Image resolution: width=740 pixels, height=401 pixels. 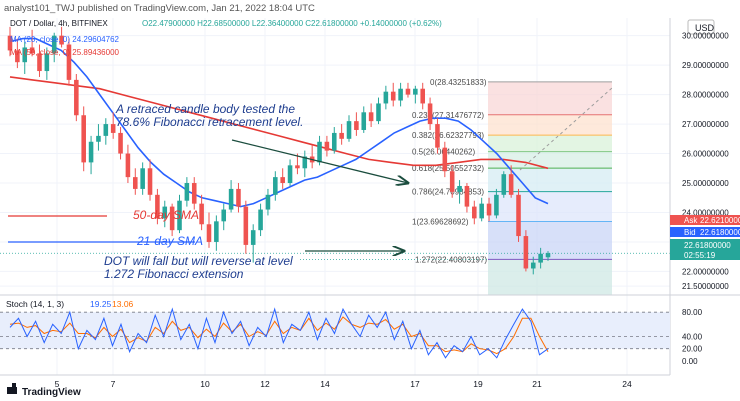 What do you see at coordinates (113, 384) in the screenshot?
I see `time-tick-label: 7` at bounding box center [113, 384].